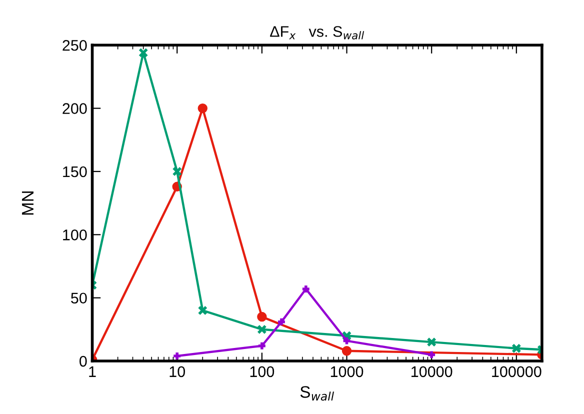  Describe the element at coordinates (317, 33) in the screenshot. I see `chart-title: ΔF$_{x}$ vs. S$_{wall}$` at that location.